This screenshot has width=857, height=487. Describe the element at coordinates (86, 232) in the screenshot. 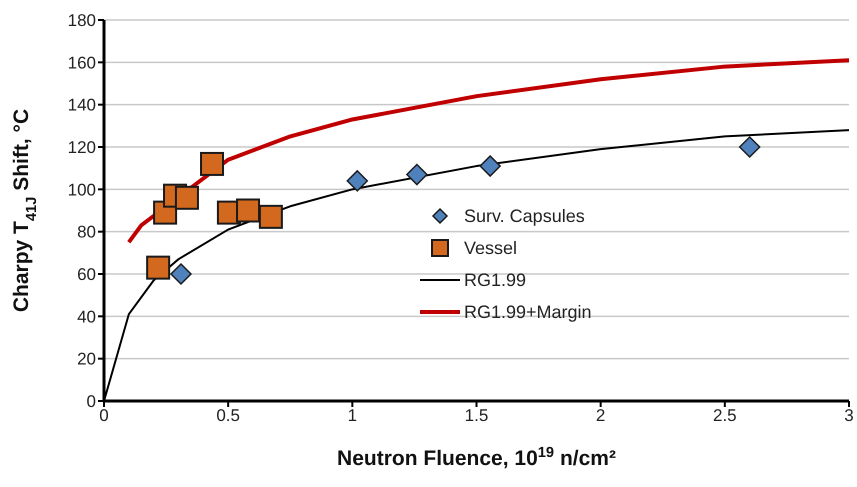

I see `y-tick-label: 80` at that location.